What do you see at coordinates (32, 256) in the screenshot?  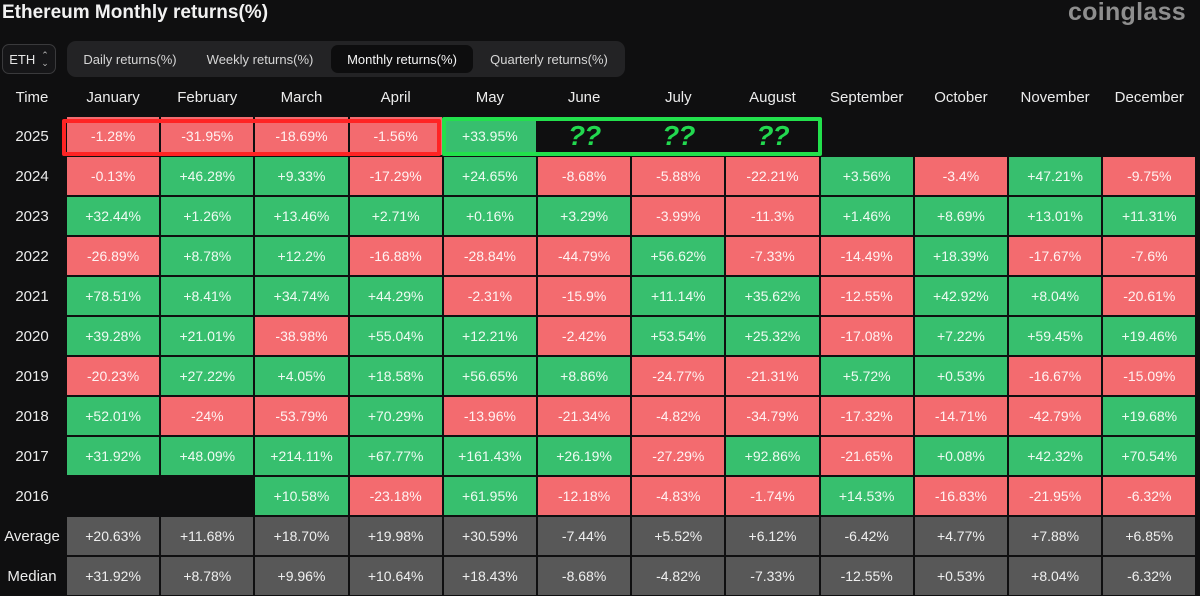 I see `year-label: 2022` at bounding box center [32, 256].